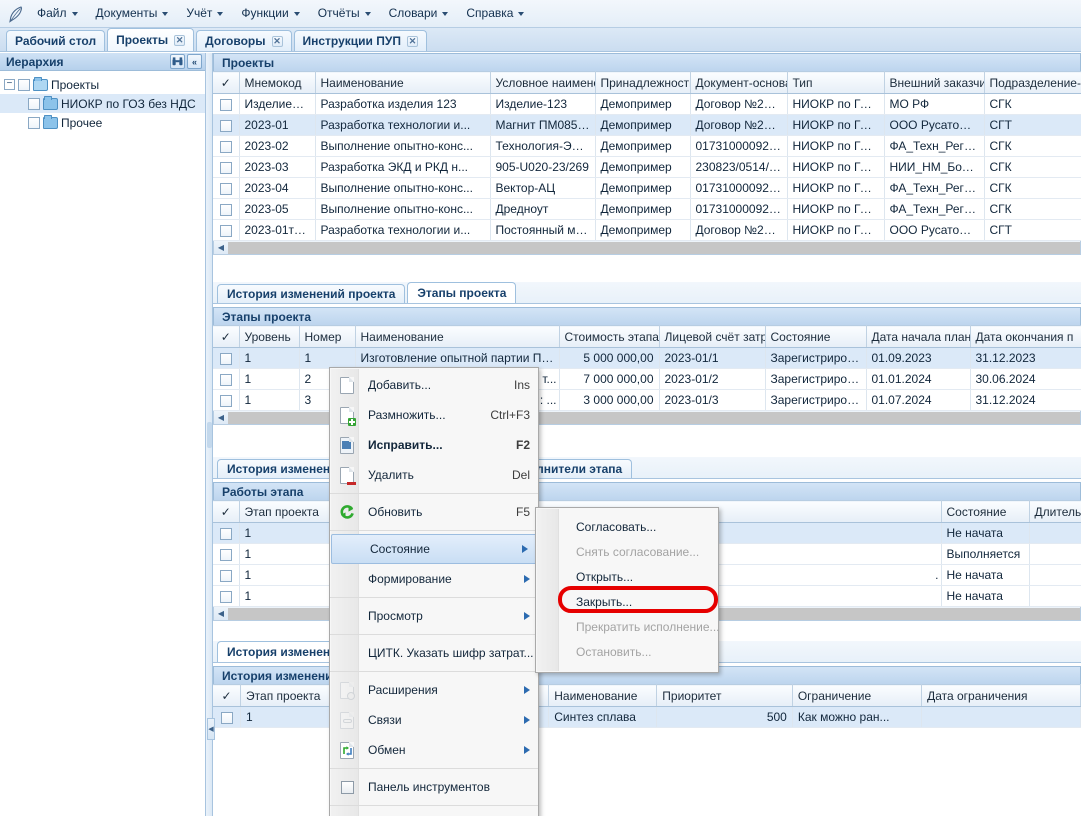 The width and height of the screenshot is (1081, 816). Describe the element at coordinates (211, 729) in the screenshot. I see `history-collapse-handle: ◀` at that location.